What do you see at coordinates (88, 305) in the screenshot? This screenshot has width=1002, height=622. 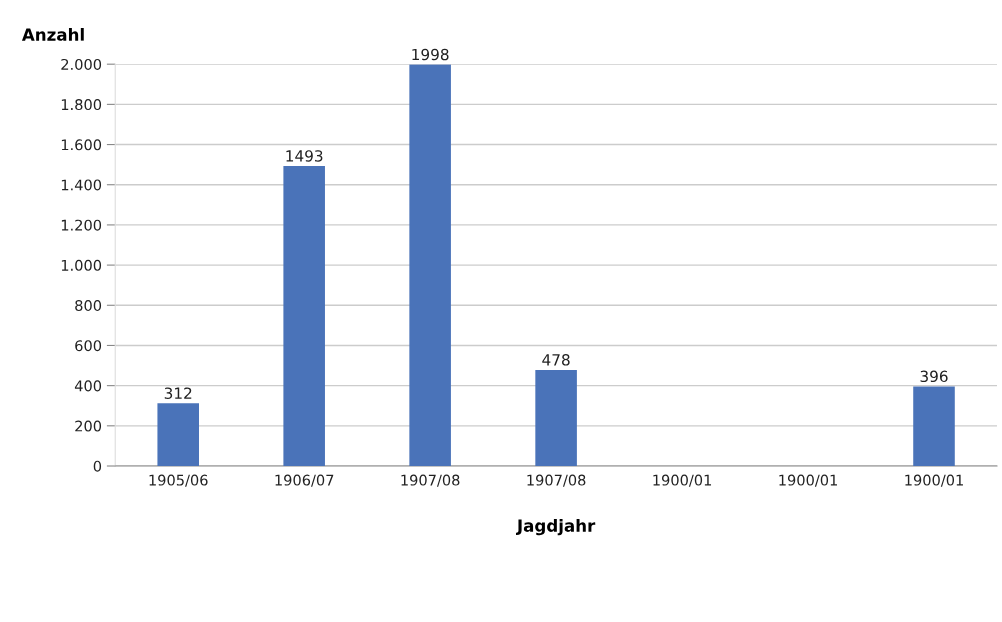 I see `y-tick-label: 800` at bounding box center [88, 305].